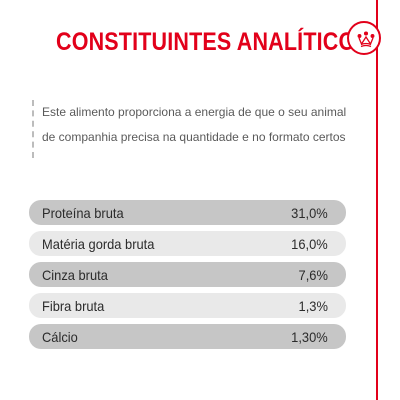 This screenshot has width=400, height=400. I want to click on page-title: CONSTITUINTES ANALÍTICOS, so click(213, 42).